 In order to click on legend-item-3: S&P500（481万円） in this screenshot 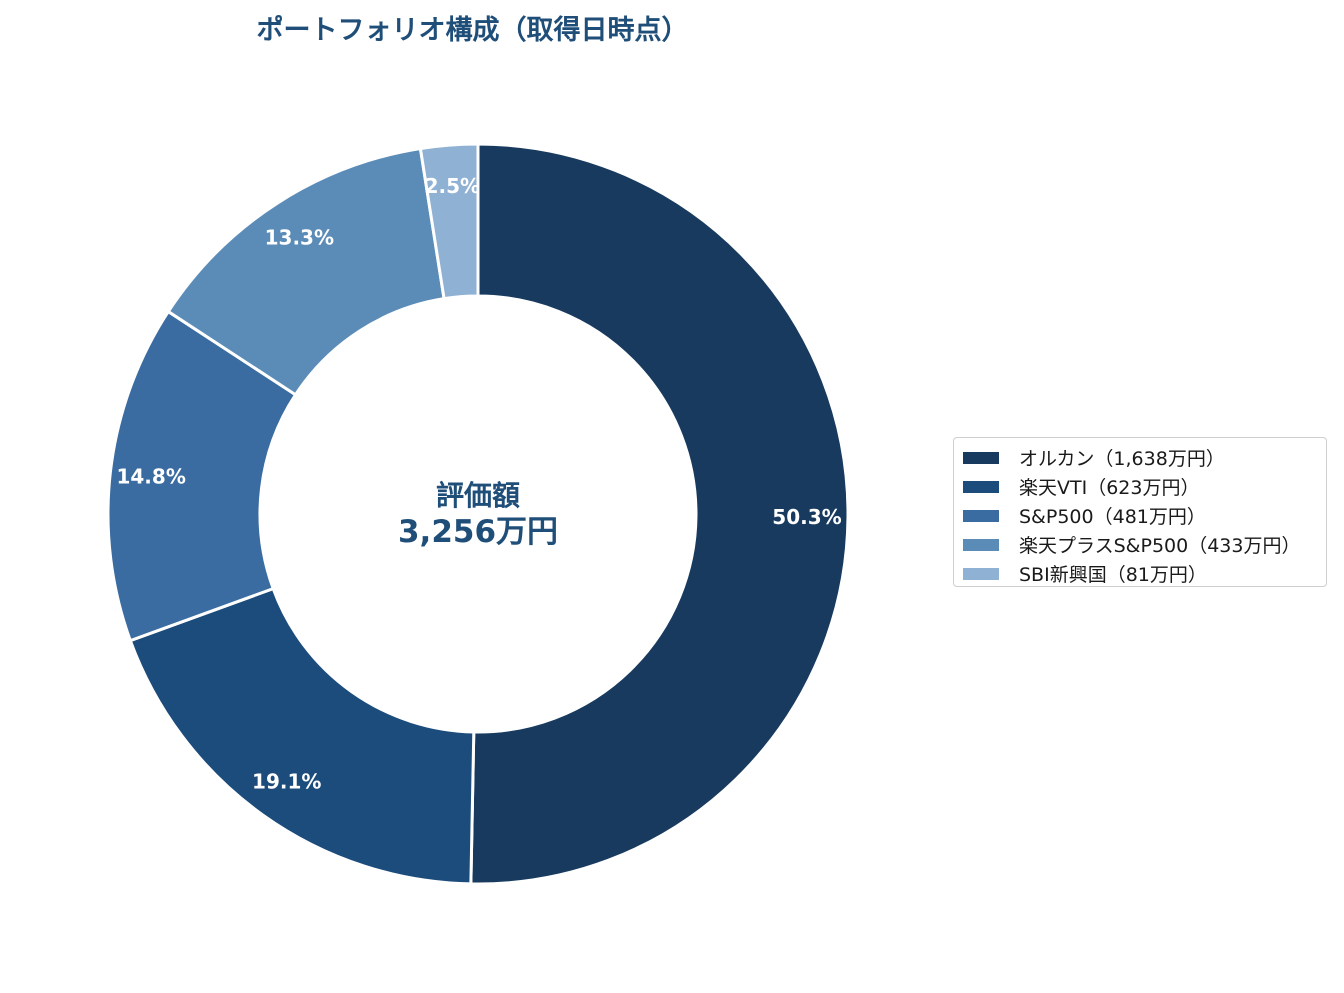, I will do `click(1144, 515)`.